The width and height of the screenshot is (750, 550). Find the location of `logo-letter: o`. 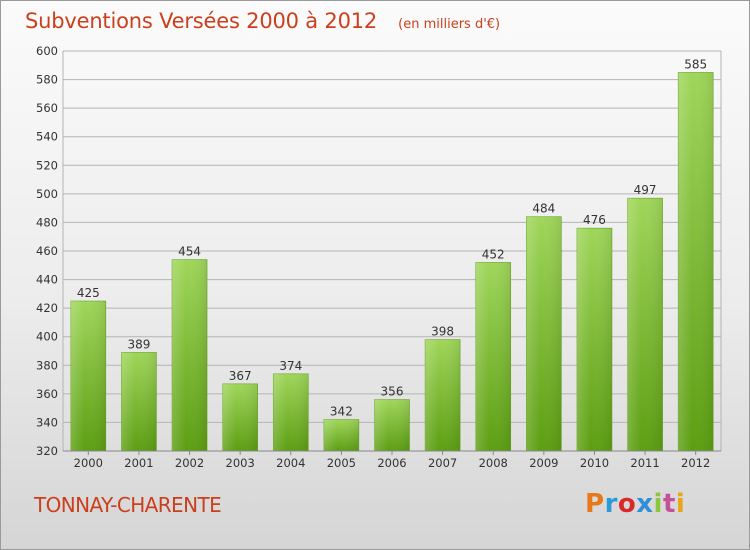

logo-letter: o is located at coordinates (627, 504).